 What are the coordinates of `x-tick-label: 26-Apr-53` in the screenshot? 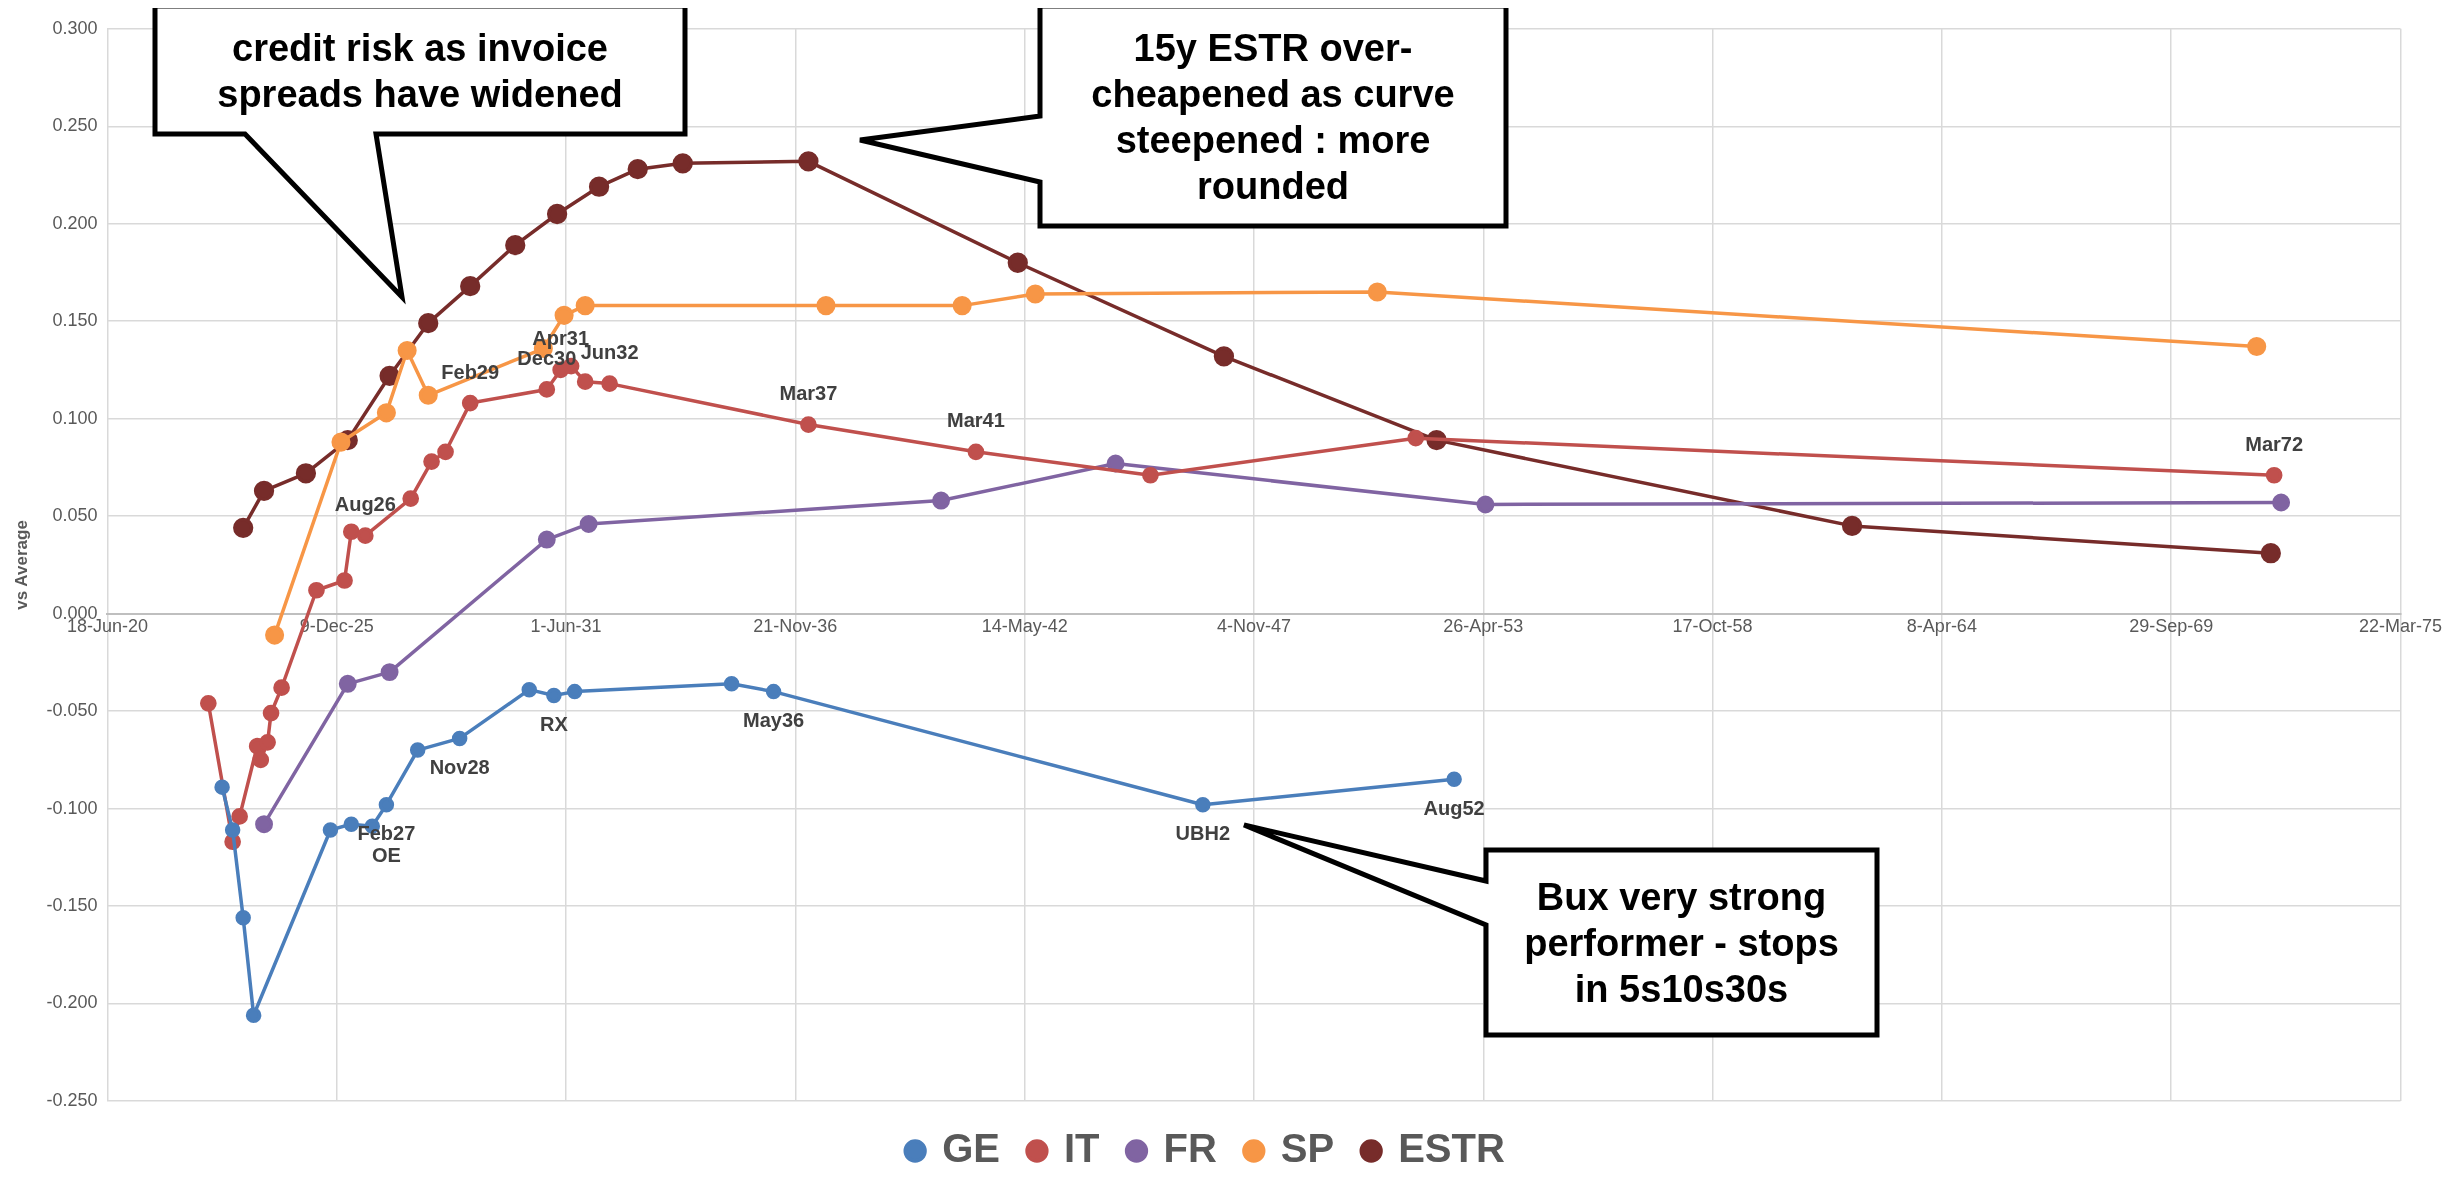 It's located at (1483, 626).